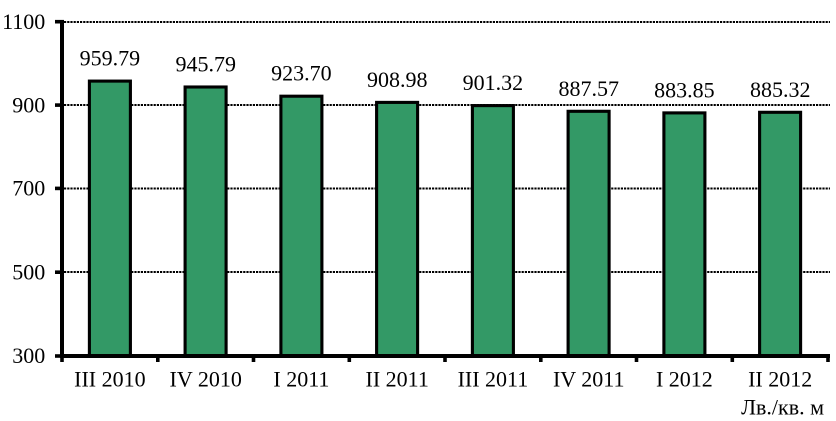 The width and height of the screenshot is (836, 421). Describe the element at coordinates (301, 73) in the screenshot. I see `svg-text: 923.70` at that location.